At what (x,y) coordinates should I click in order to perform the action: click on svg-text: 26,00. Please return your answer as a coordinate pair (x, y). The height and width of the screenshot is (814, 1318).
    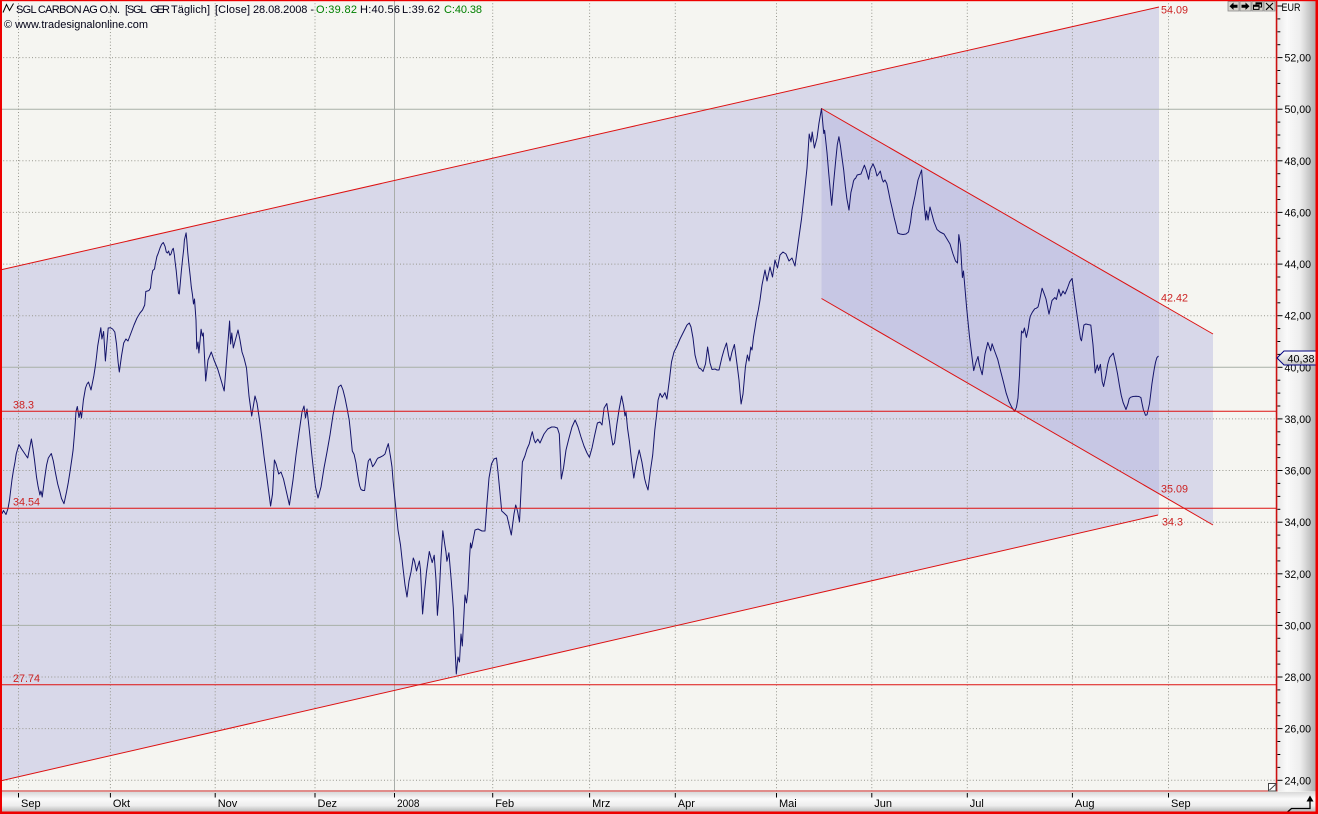
    Looking at the image, I should click on (1298, 730).